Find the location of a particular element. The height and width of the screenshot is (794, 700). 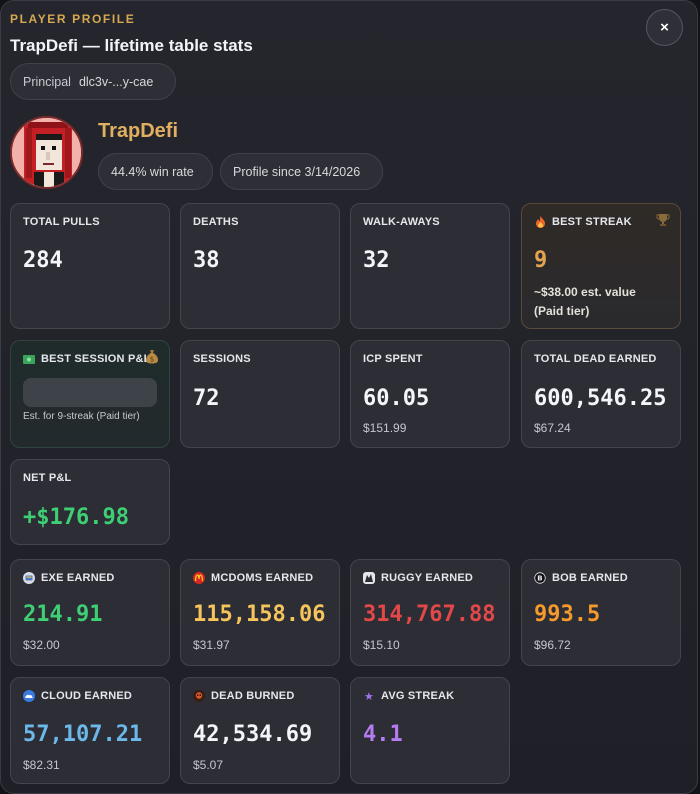

bob-token-icon: B is located at coordinates (540, 578).